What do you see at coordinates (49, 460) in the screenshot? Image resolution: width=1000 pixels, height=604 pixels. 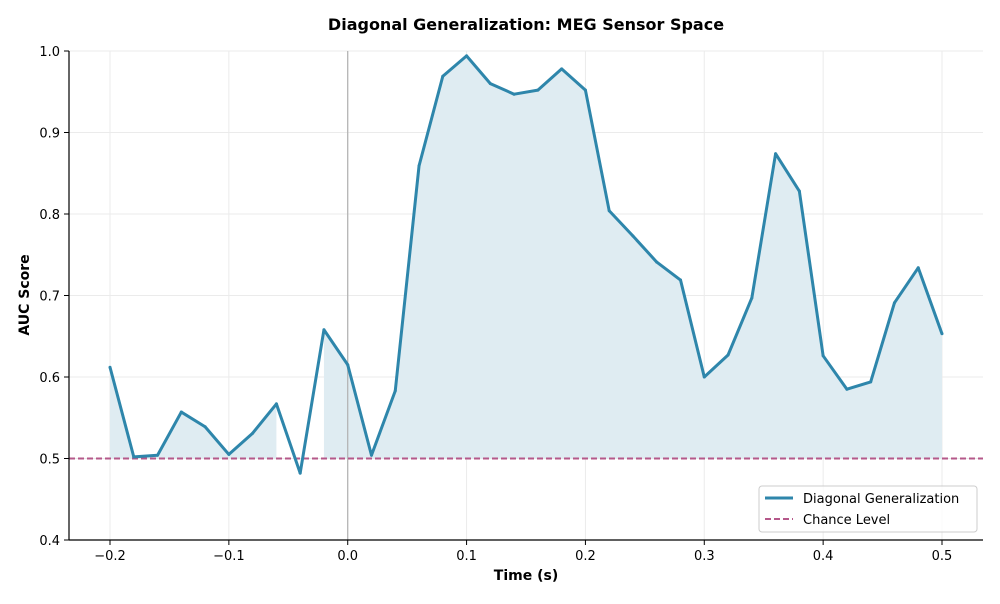 I see `y-tick-label: 0.5` at bounding box center [49, 460].